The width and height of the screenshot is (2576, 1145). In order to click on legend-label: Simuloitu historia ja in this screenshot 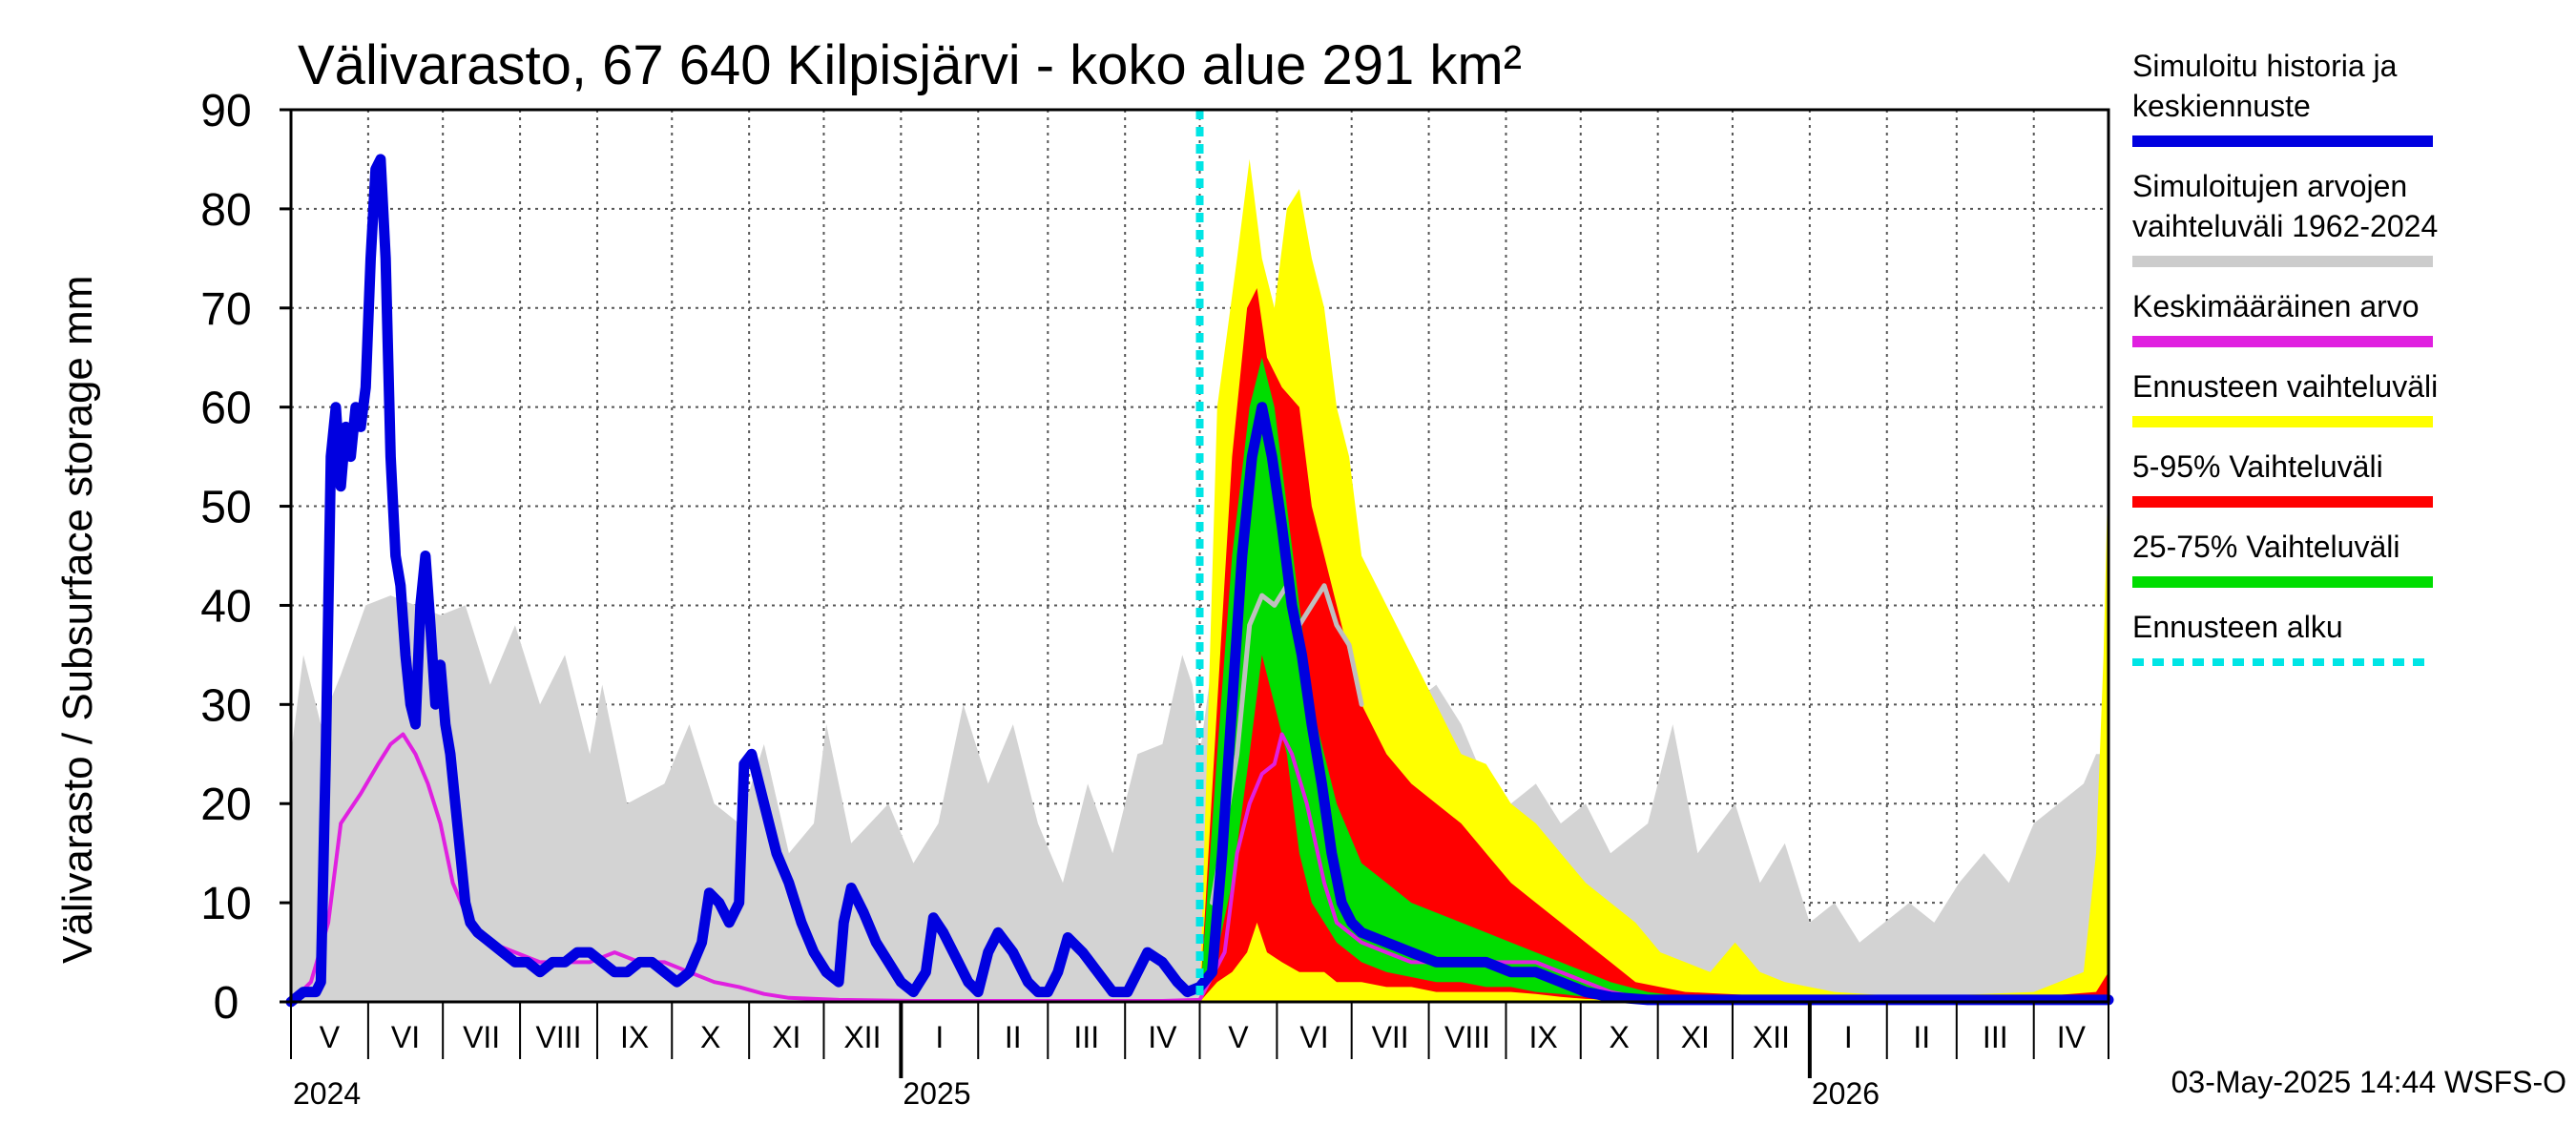, I will do `click(2265, 66)`.